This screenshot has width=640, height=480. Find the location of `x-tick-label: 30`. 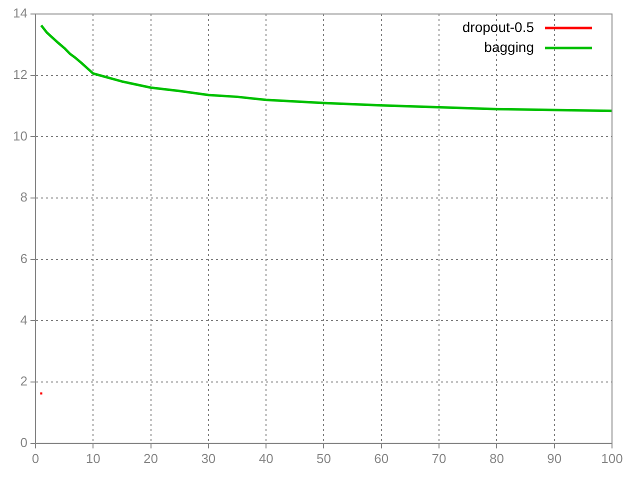

x-tick-label: 30 is located at coordinates (208, 458).